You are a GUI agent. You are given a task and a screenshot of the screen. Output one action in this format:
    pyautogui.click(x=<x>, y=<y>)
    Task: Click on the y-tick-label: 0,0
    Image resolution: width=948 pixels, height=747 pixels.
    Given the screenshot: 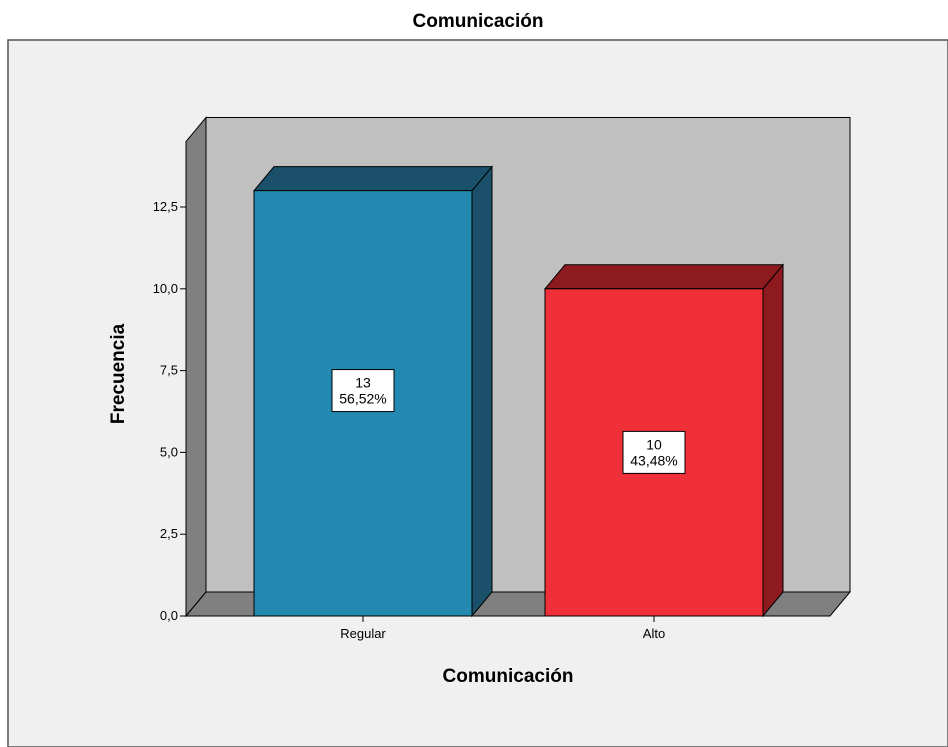 What is the action you would take?
    pyautogui.click(x=169, y=615)
    